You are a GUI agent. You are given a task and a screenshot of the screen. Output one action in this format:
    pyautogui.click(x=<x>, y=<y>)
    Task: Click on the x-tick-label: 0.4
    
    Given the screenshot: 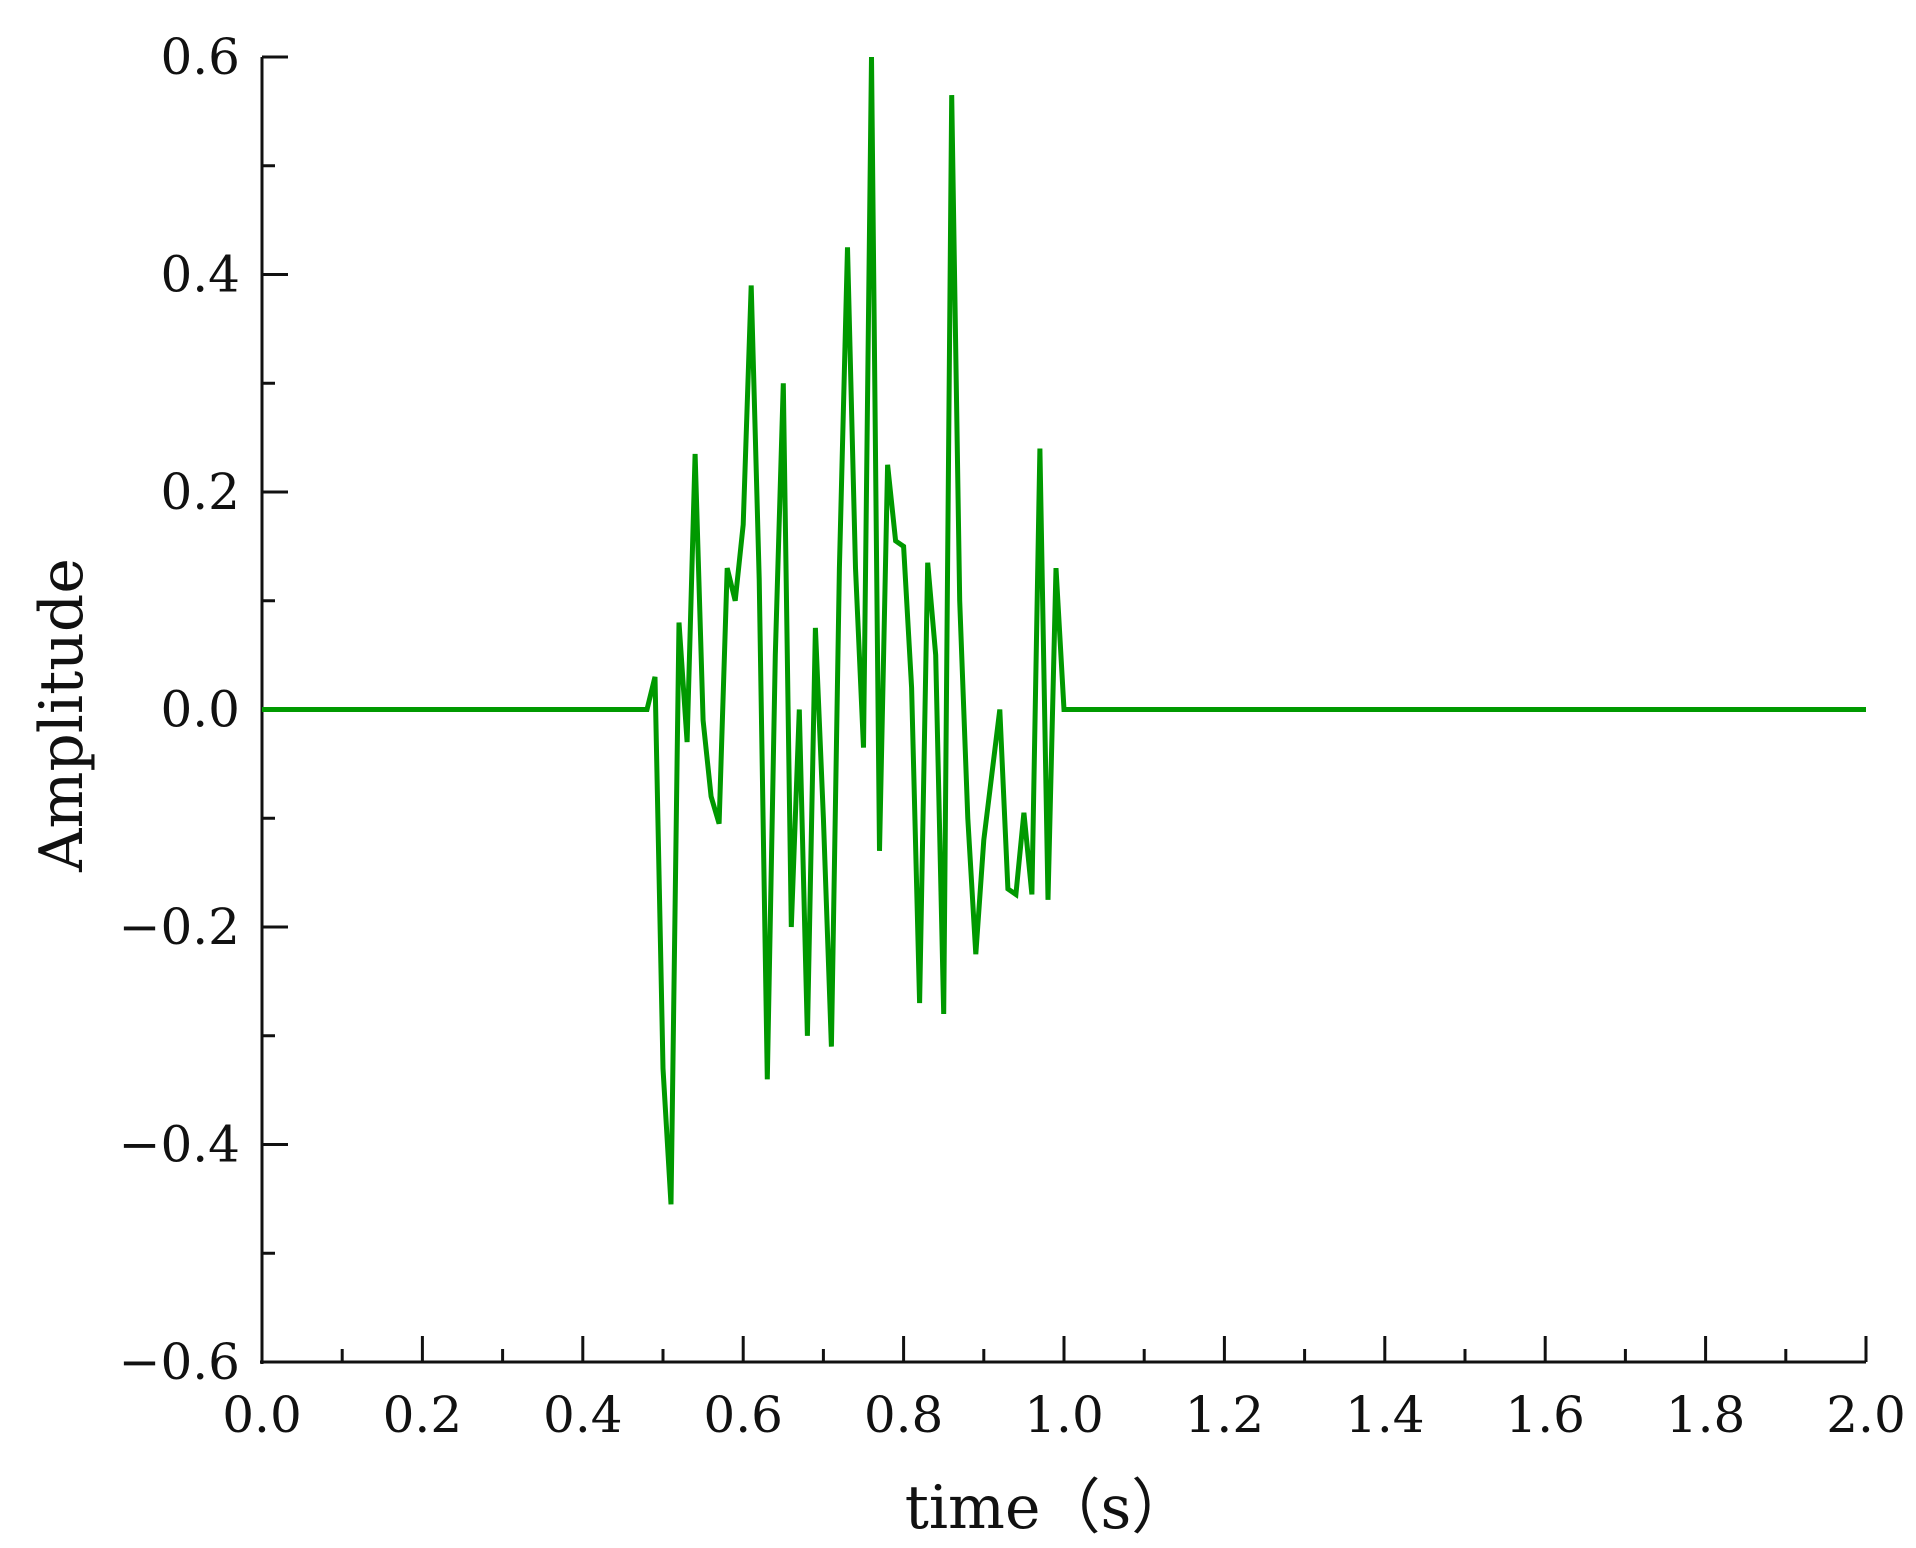 What is the action you would take?
    pyautogui.click(x=583, y=1415)
    